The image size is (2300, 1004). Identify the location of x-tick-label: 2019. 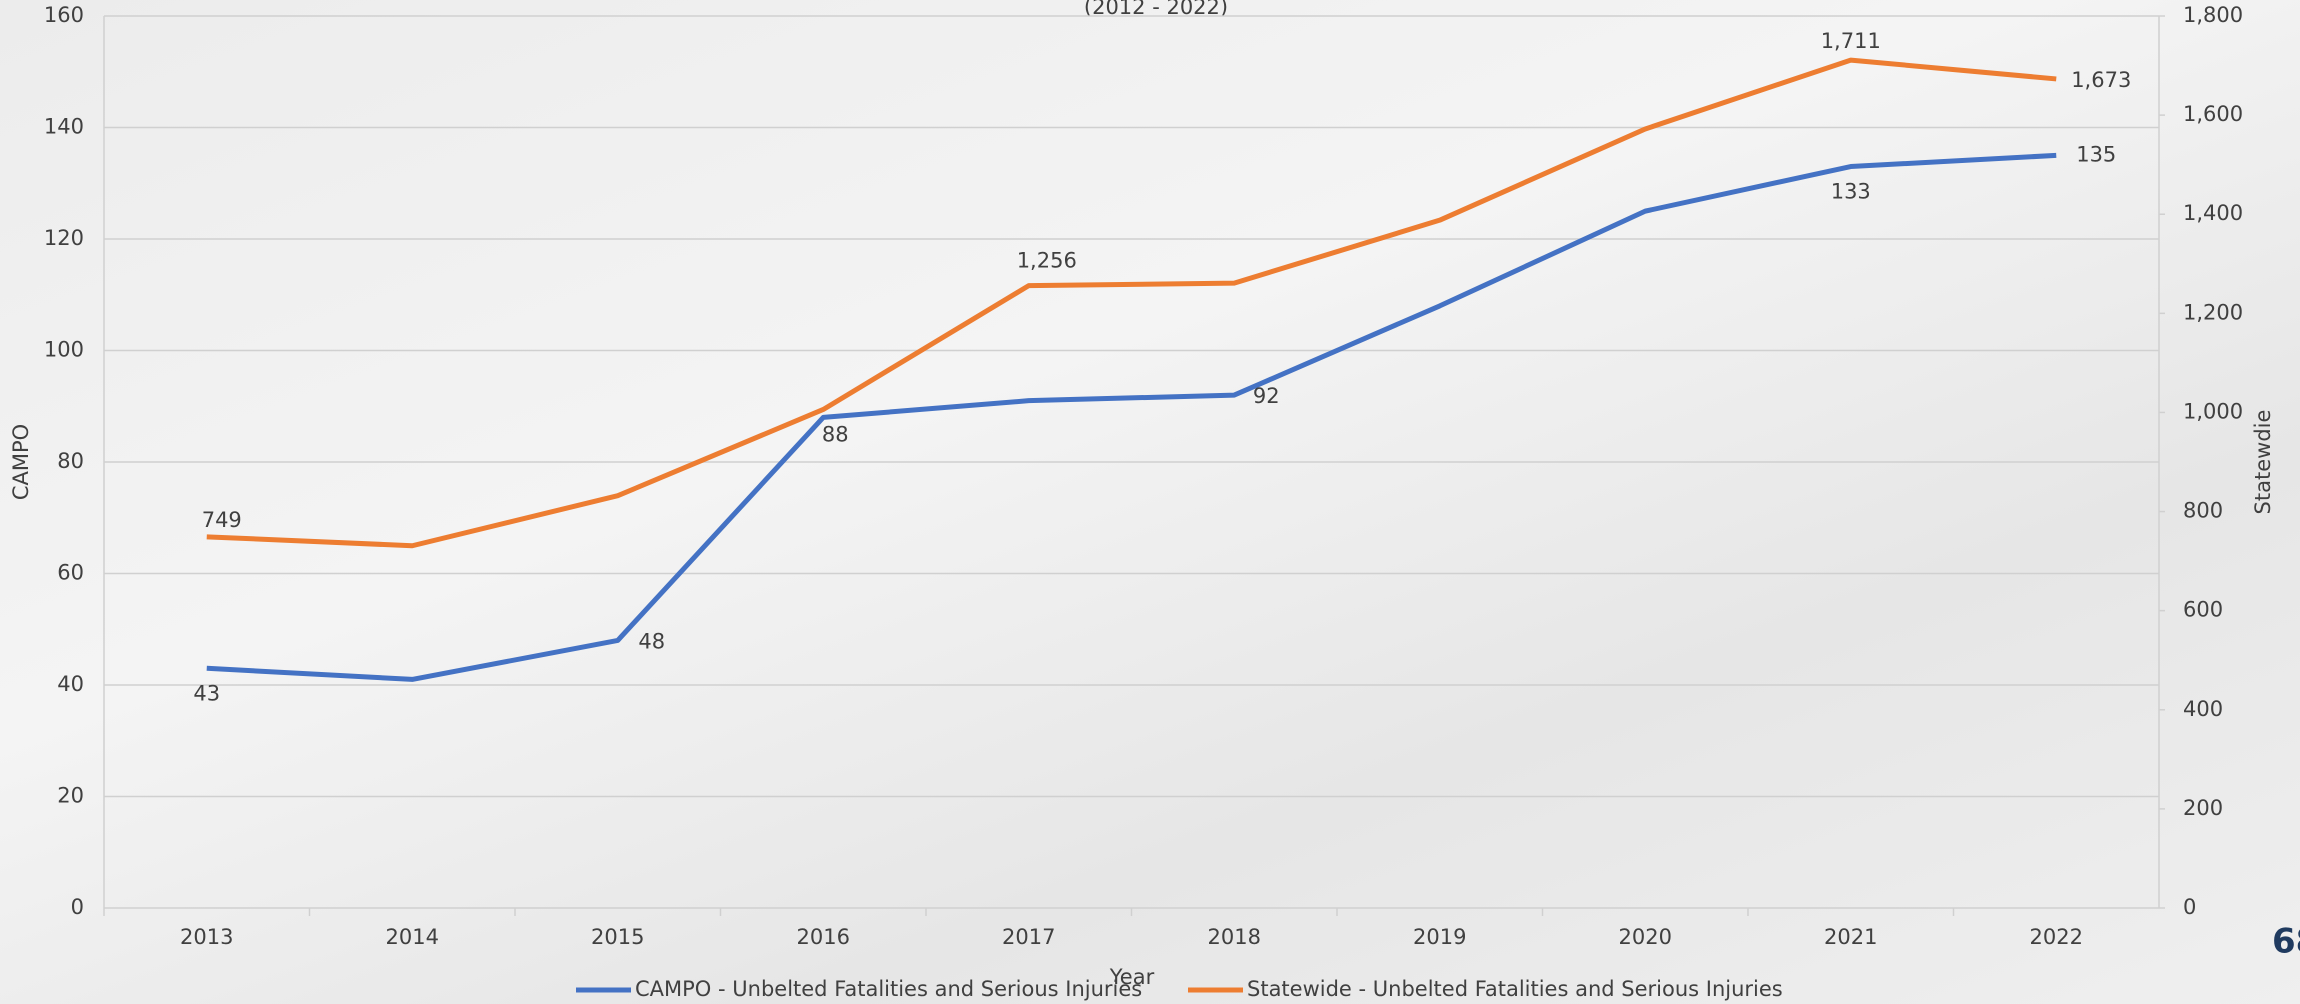
(1439, 937).